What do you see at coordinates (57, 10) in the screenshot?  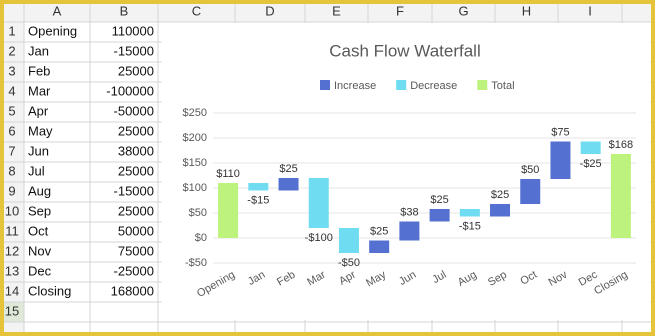 I see `column-header: A` at bounding box center [57, 10].